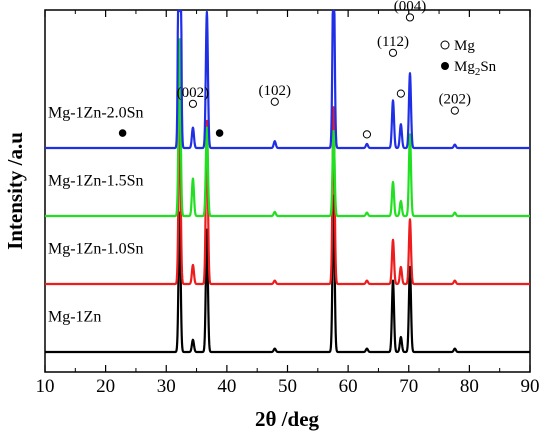  Describe the element at coordinates (464, 67) in the screenshot. I see `legend-label-mg2sn-base: Mg` at that location.